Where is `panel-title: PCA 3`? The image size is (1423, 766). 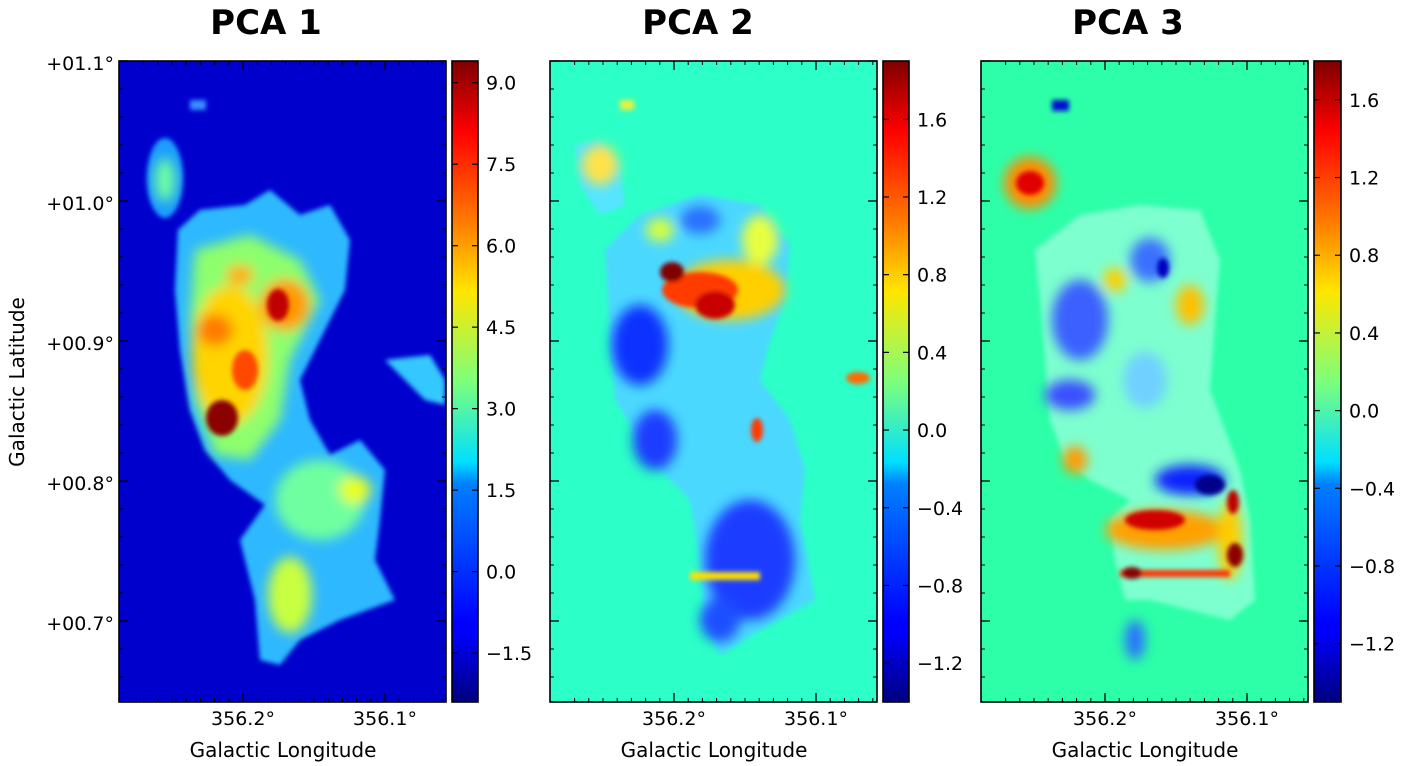 panel-title: PCA 3 is located at coordinates (1128, 23).